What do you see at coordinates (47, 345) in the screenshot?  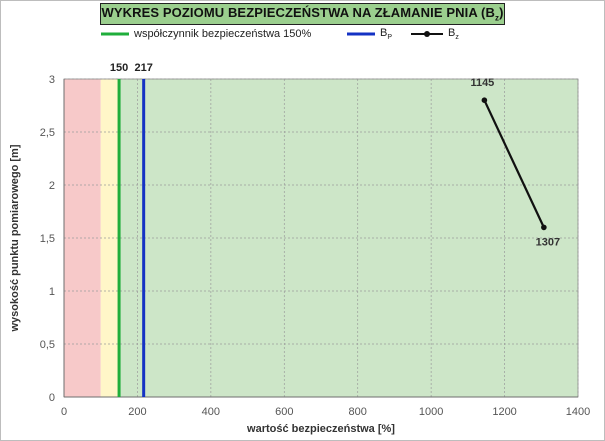 I see `y-tick-label: 0,5` at bounding box center [47, 345].